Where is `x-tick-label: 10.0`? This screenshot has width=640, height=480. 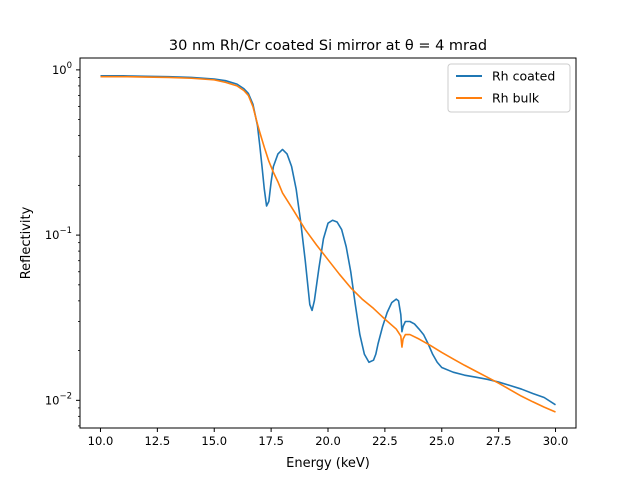
x-tick-label: 10.0 is located at coordinates (101, 441).